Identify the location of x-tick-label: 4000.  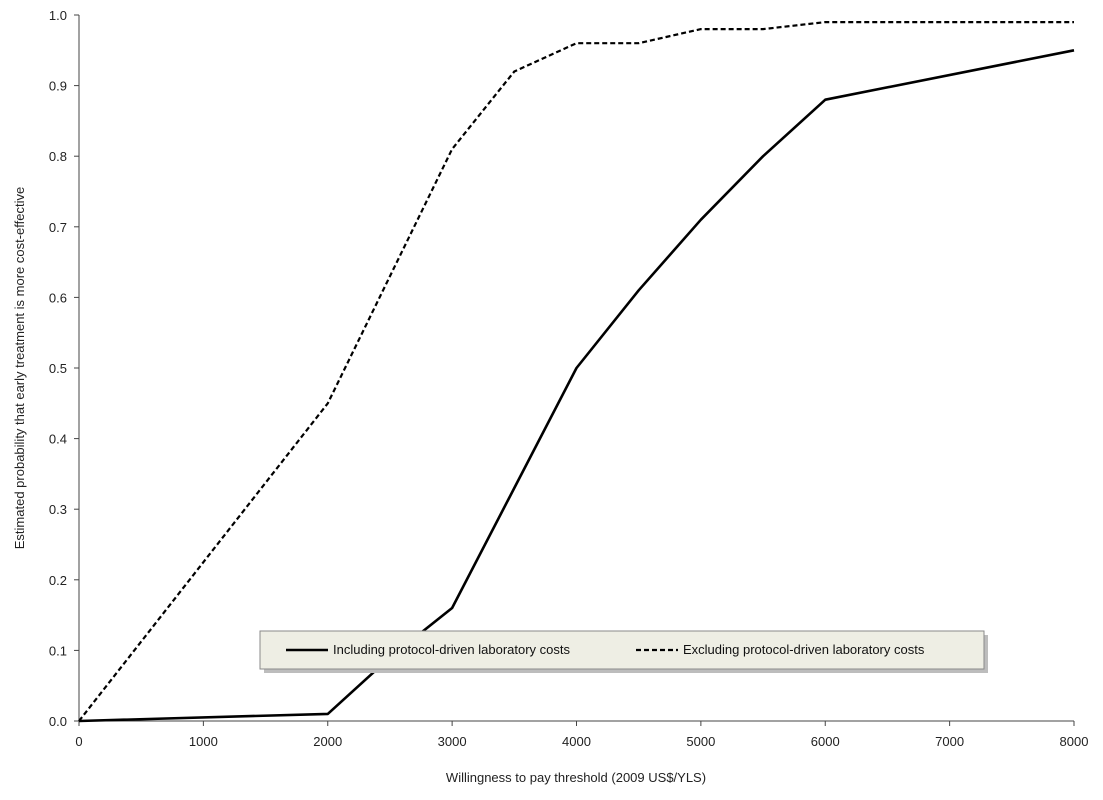
(576, 741).